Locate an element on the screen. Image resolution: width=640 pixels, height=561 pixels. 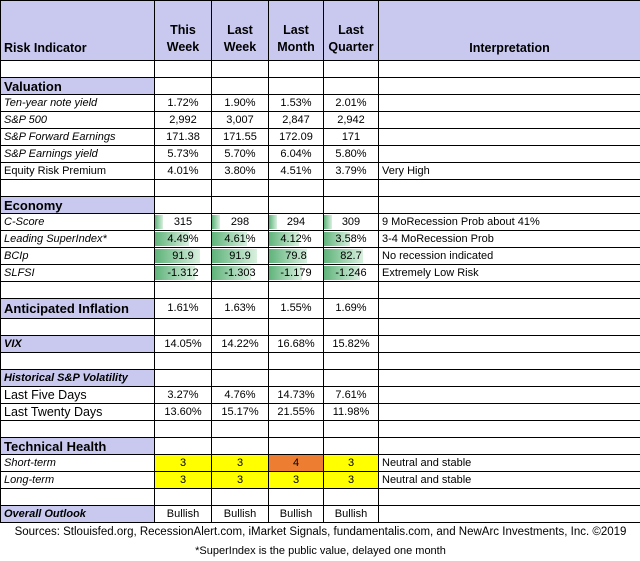
bar-cell: -1.179 is located at coordinates (296, 273).